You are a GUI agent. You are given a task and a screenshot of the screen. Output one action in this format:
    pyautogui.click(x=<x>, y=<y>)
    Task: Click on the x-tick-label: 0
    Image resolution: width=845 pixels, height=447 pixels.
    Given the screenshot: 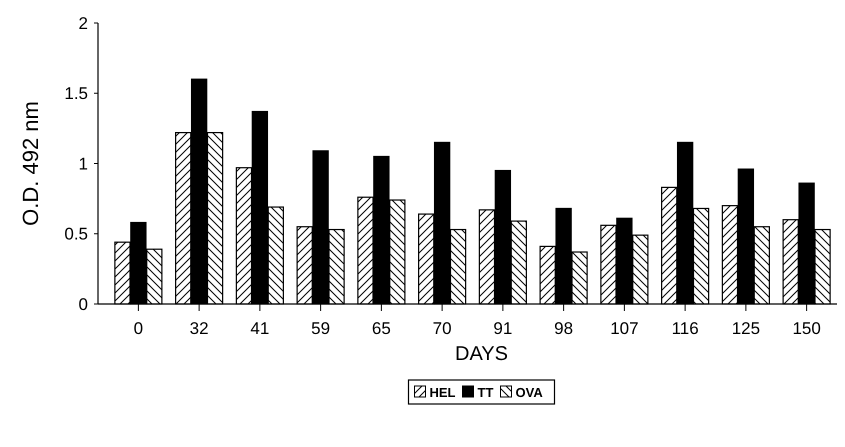 What is the action you would take?
    pyautogui.click(x=139, y=328)
    